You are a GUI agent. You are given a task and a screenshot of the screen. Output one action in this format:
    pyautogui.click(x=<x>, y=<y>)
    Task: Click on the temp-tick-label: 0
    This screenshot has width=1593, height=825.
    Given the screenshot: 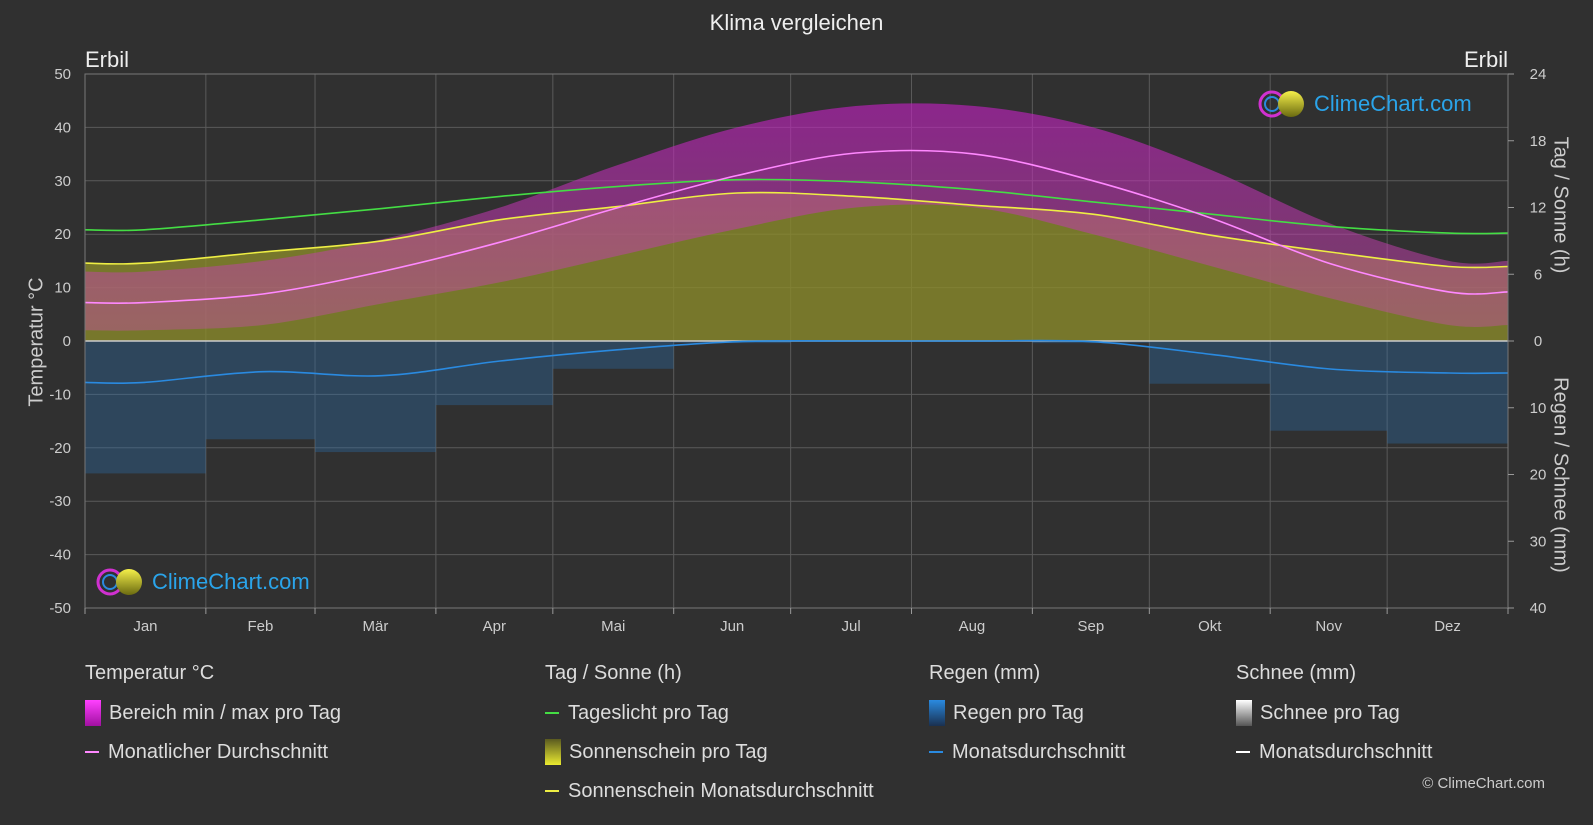 What is the action you would take?
    pyautogui.click(x=67, y=341)
    